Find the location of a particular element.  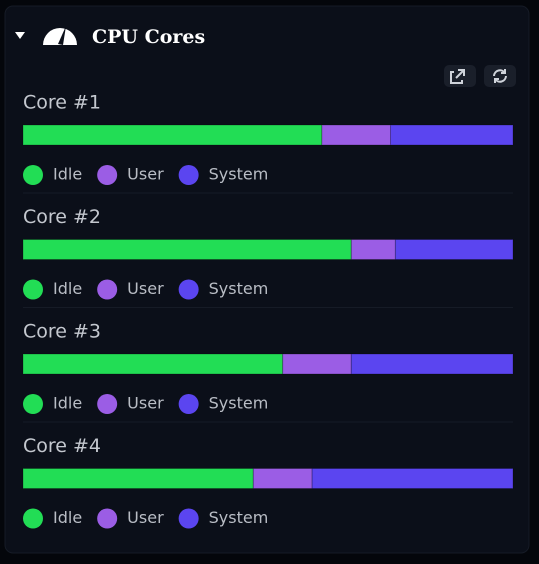

collapse-caret is located at coordinates (20, 35).